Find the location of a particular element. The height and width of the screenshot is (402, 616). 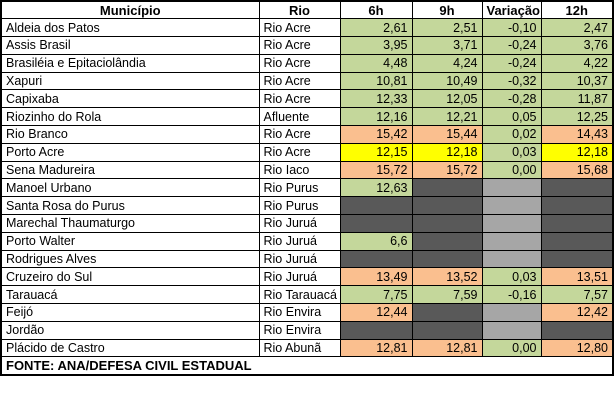

cell-variacao: 0,03 is located at coordinates (511, 277).